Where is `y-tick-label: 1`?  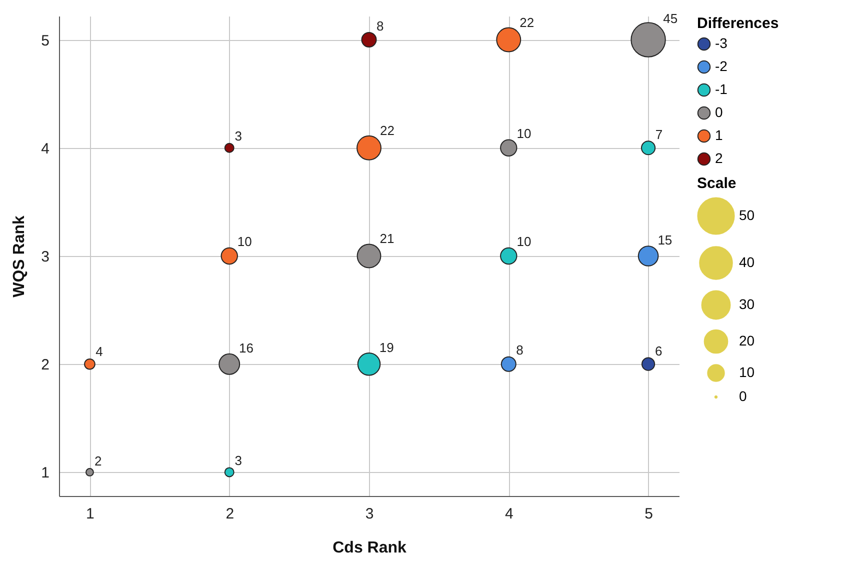 y-tick-label: 1 is located at coordinates (45, 473).